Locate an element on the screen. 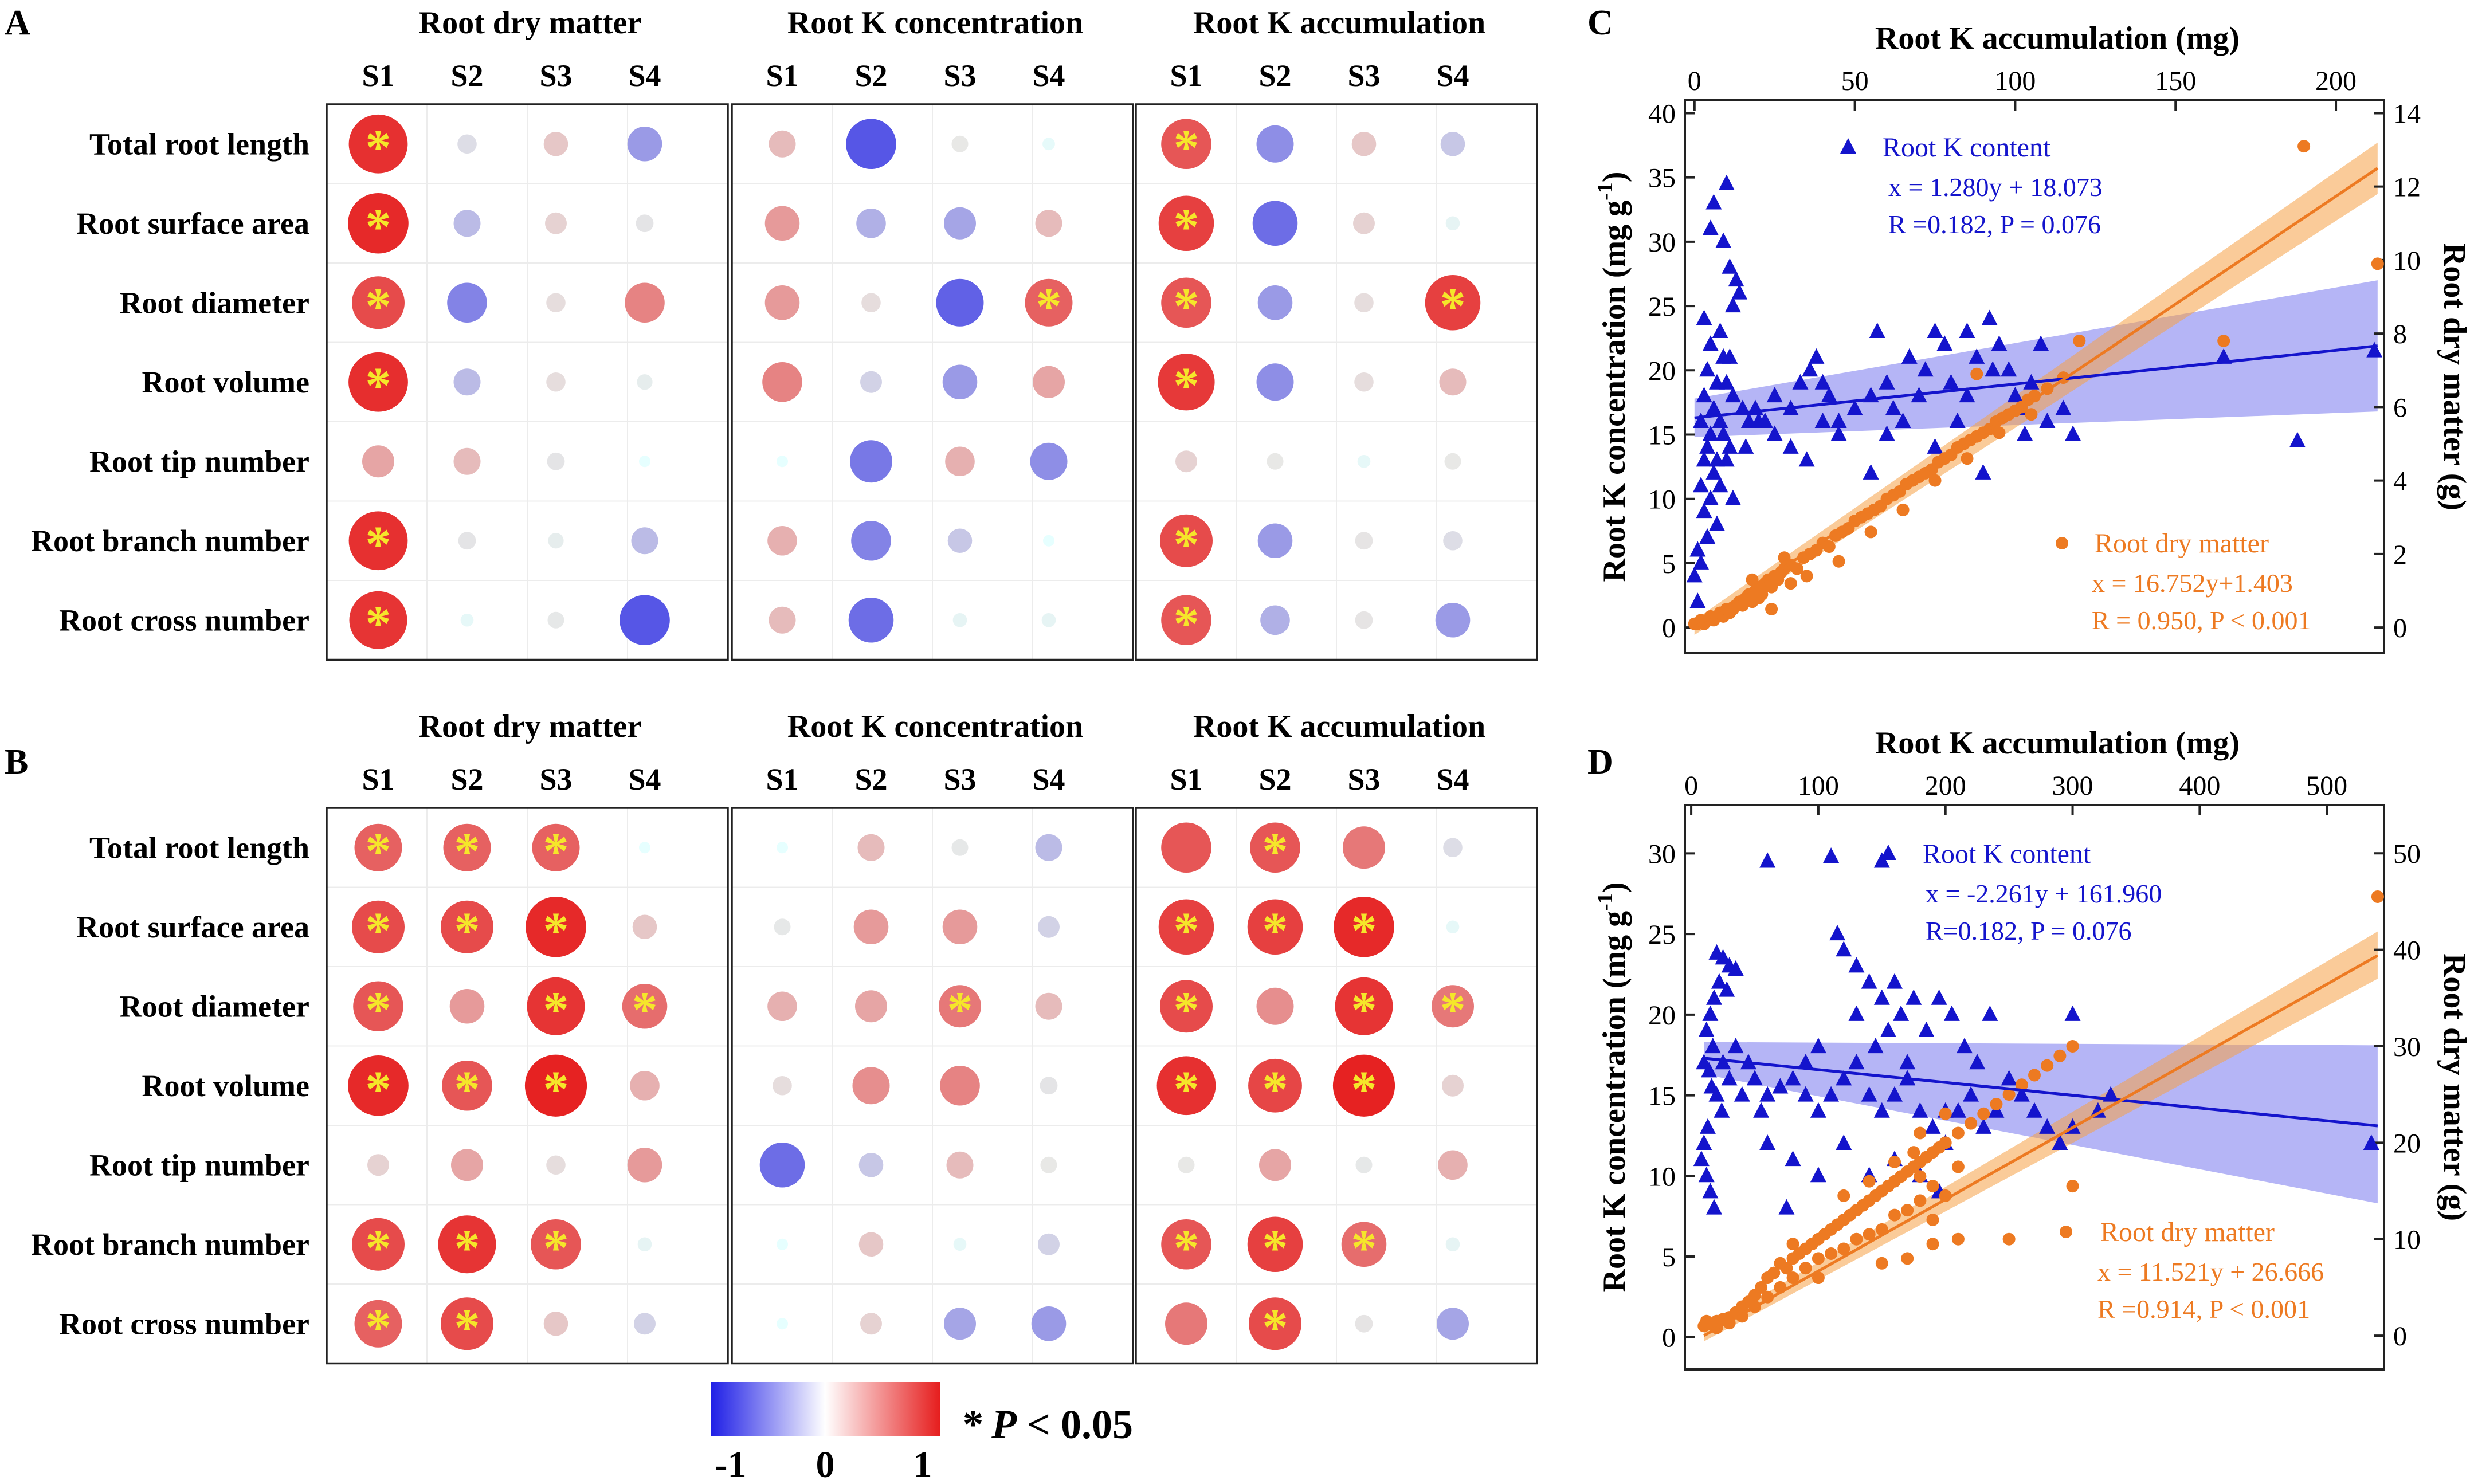  x-tick-label: 0 is located at coordinates (1691, 786).